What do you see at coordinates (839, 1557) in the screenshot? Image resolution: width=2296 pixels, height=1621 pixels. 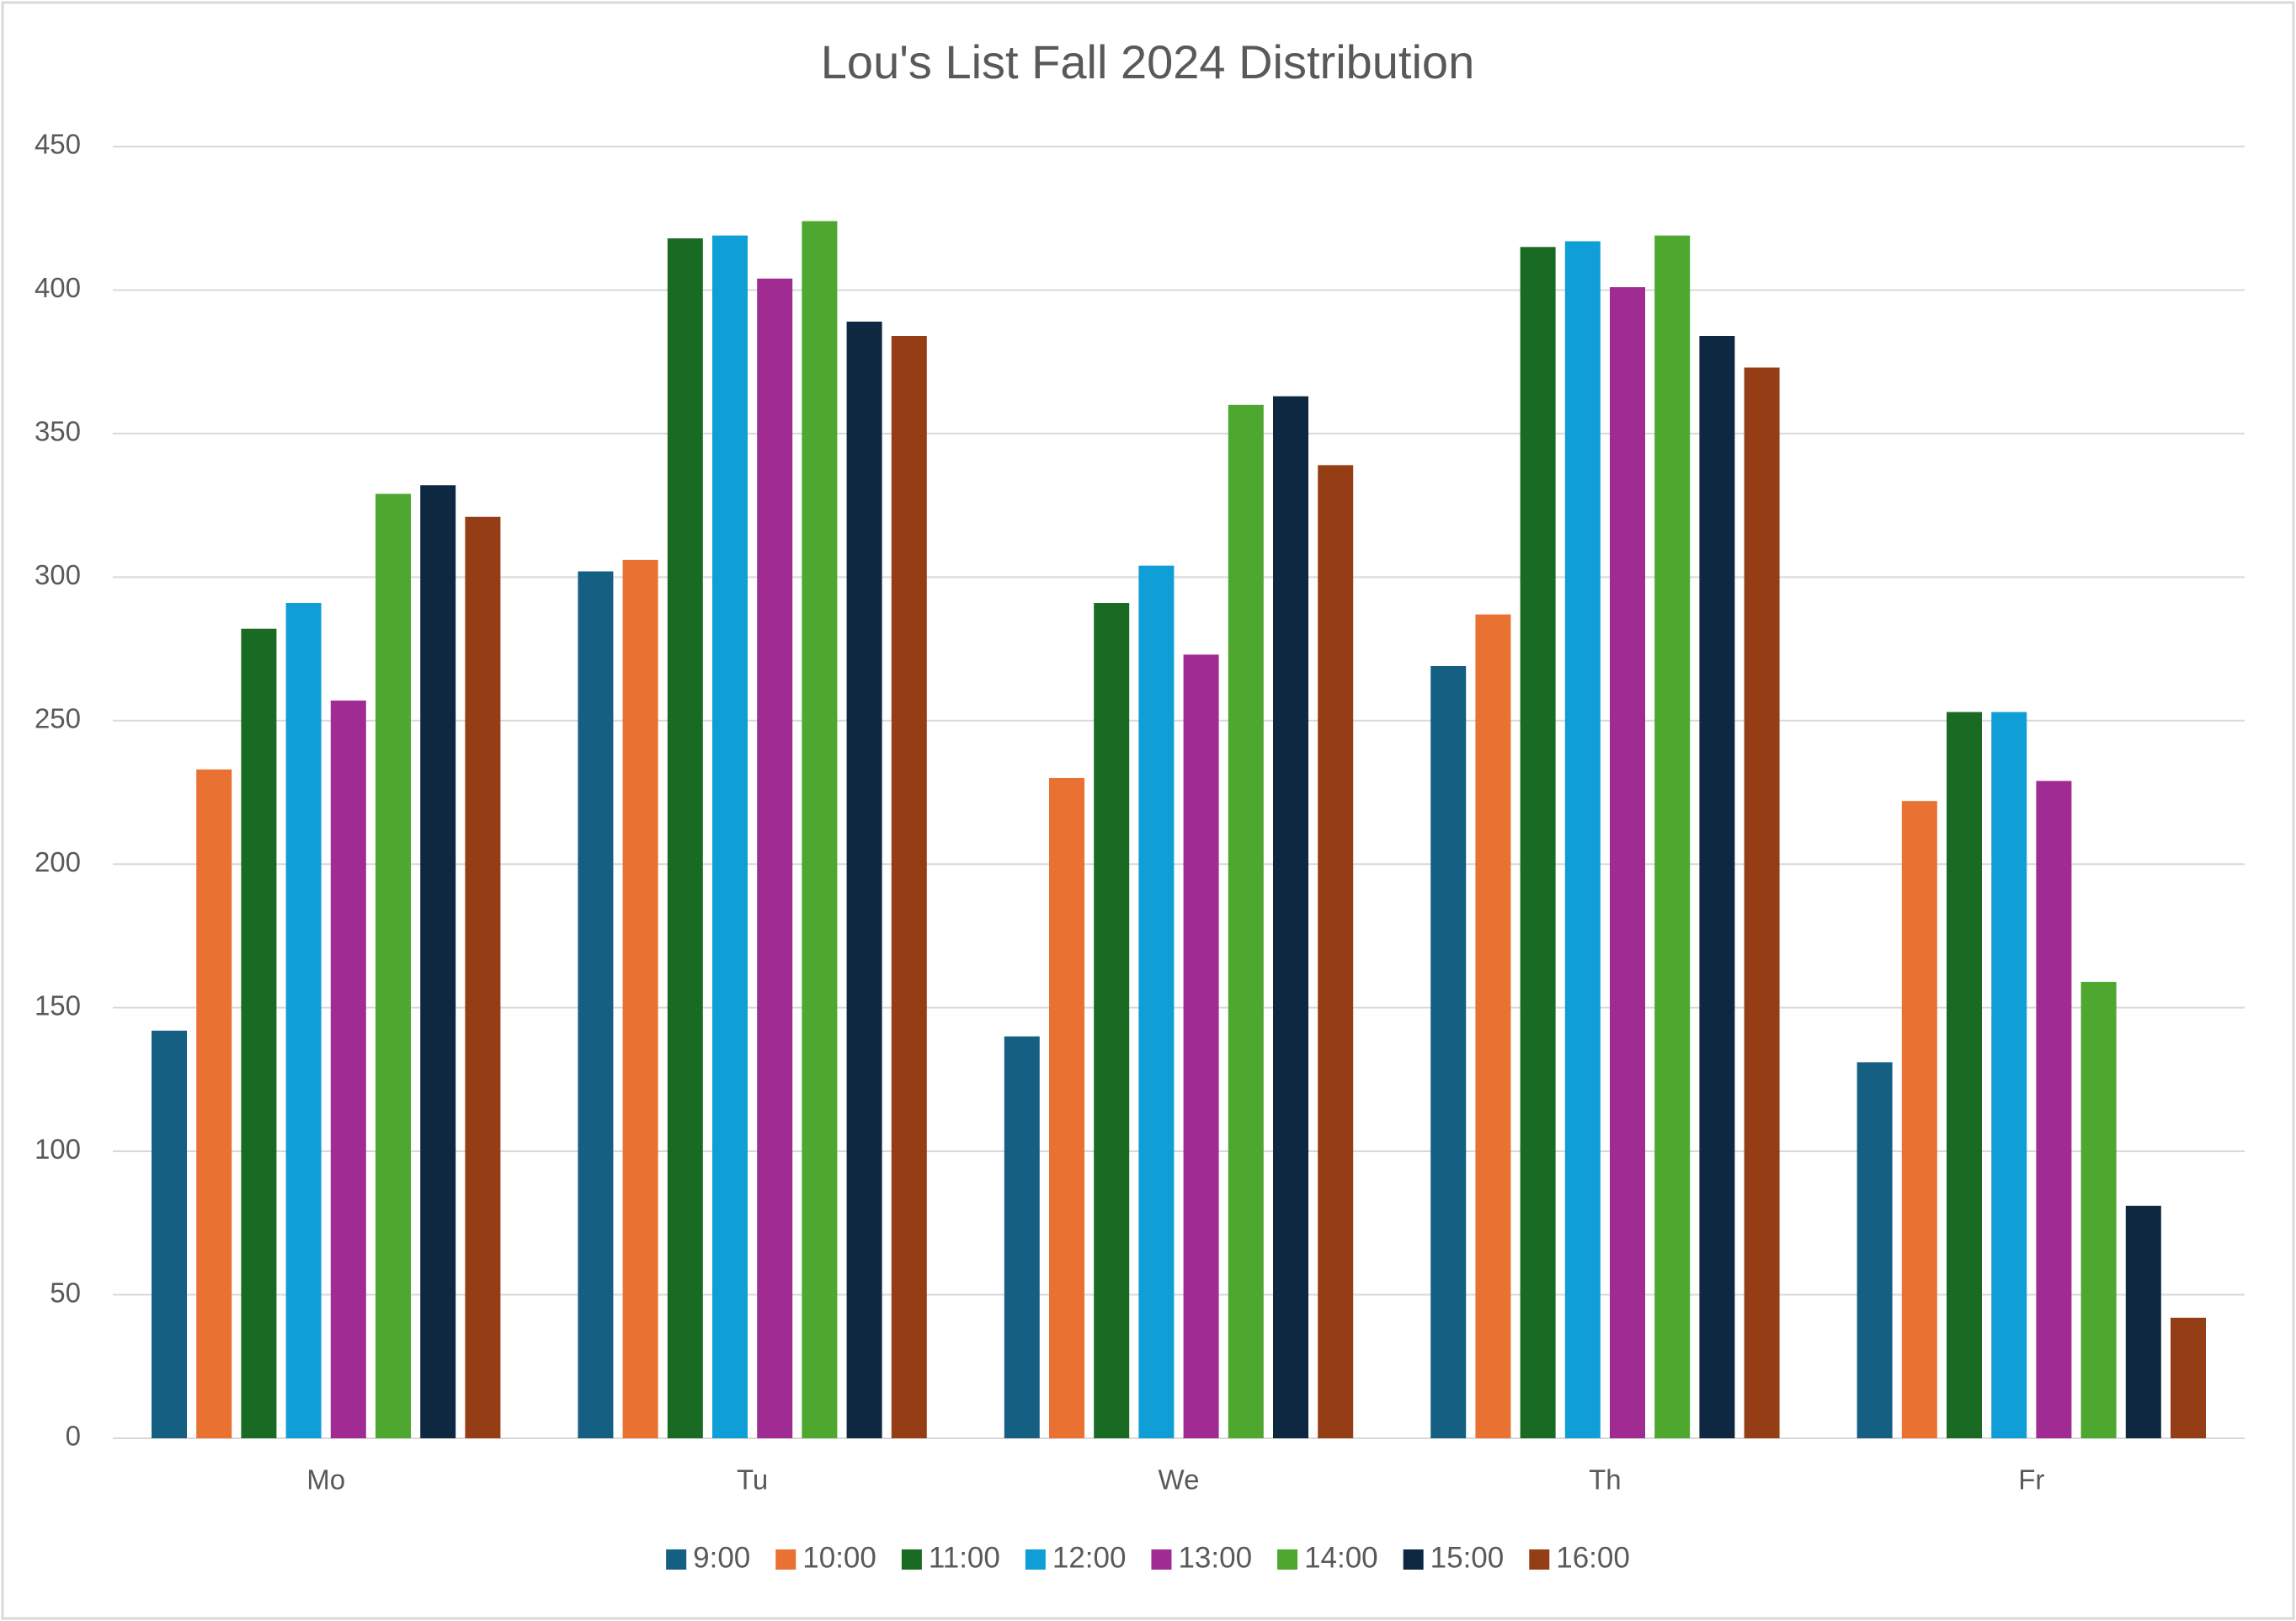 I see `legend-label: 10:00` at bounding box center [839, 1557].